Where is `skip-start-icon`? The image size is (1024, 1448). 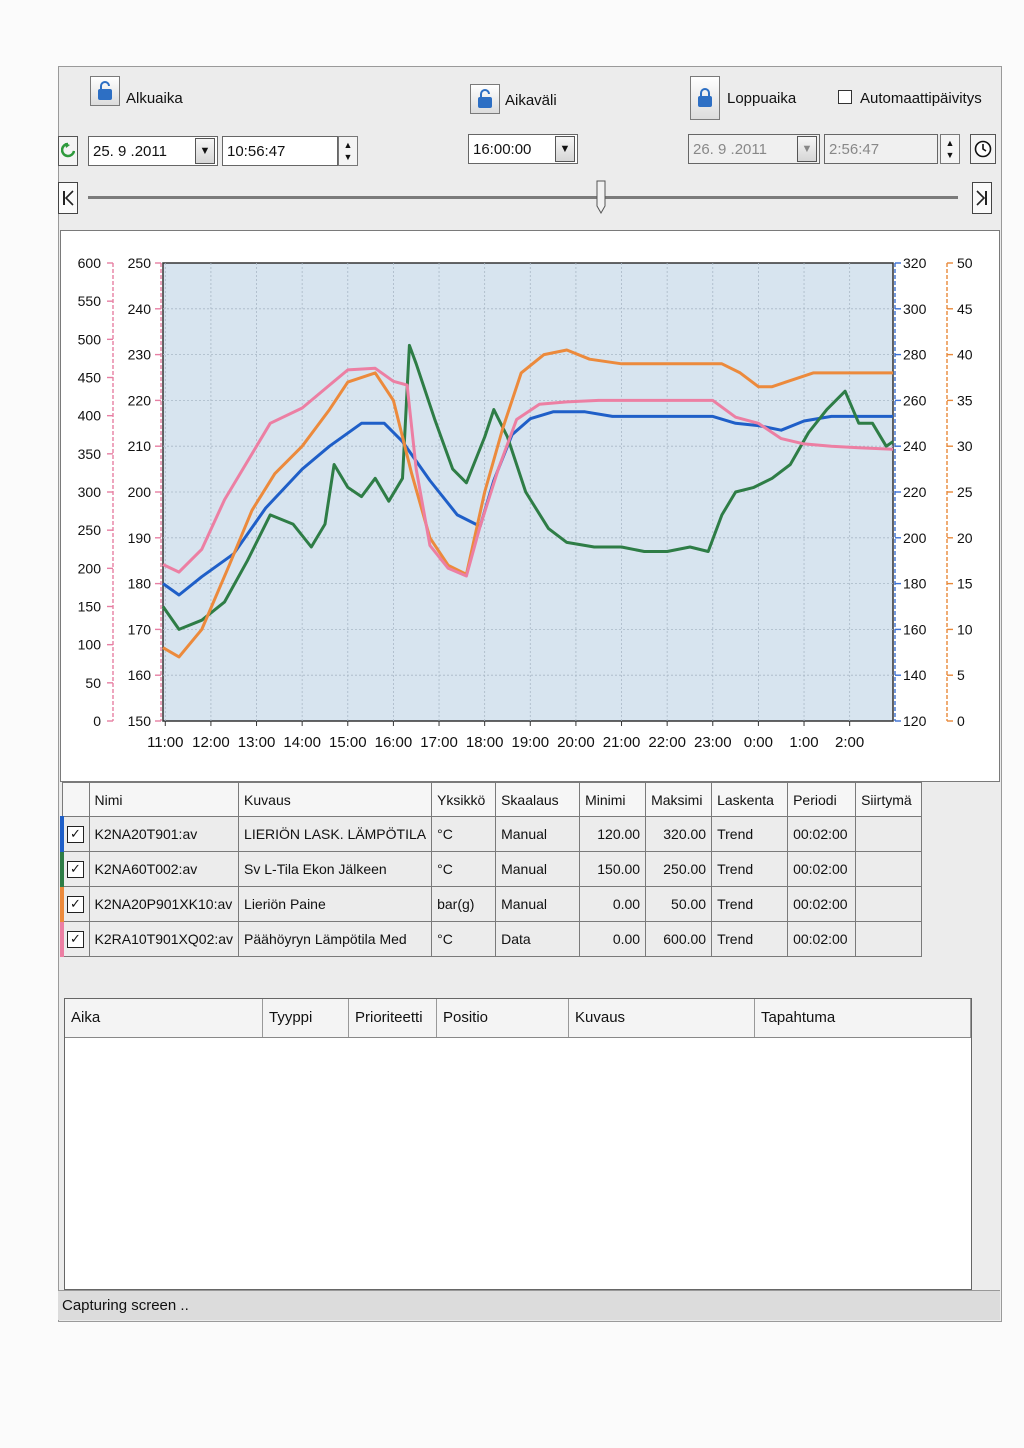
skip-start-icon is located at coordinates (68, 198).